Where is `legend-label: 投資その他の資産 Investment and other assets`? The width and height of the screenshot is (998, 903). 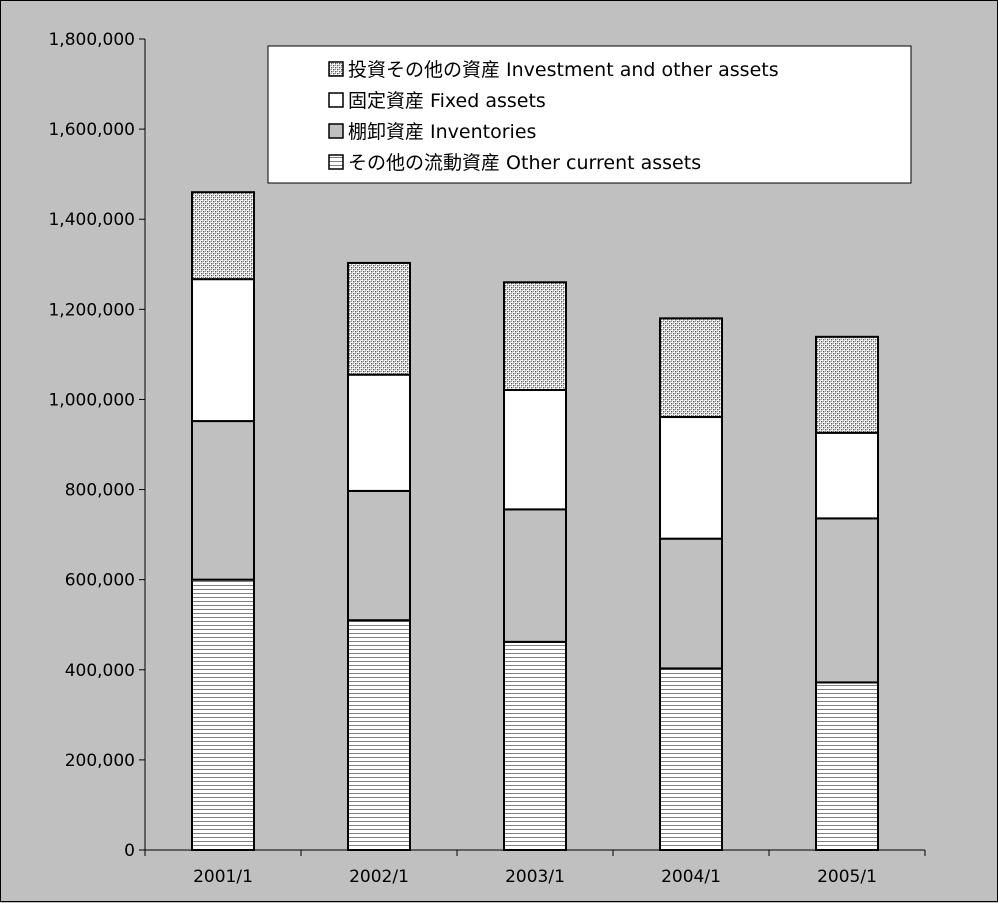
legend-label: 投資その他の資産 Investment and other assets is located at coordinates (563, 70).